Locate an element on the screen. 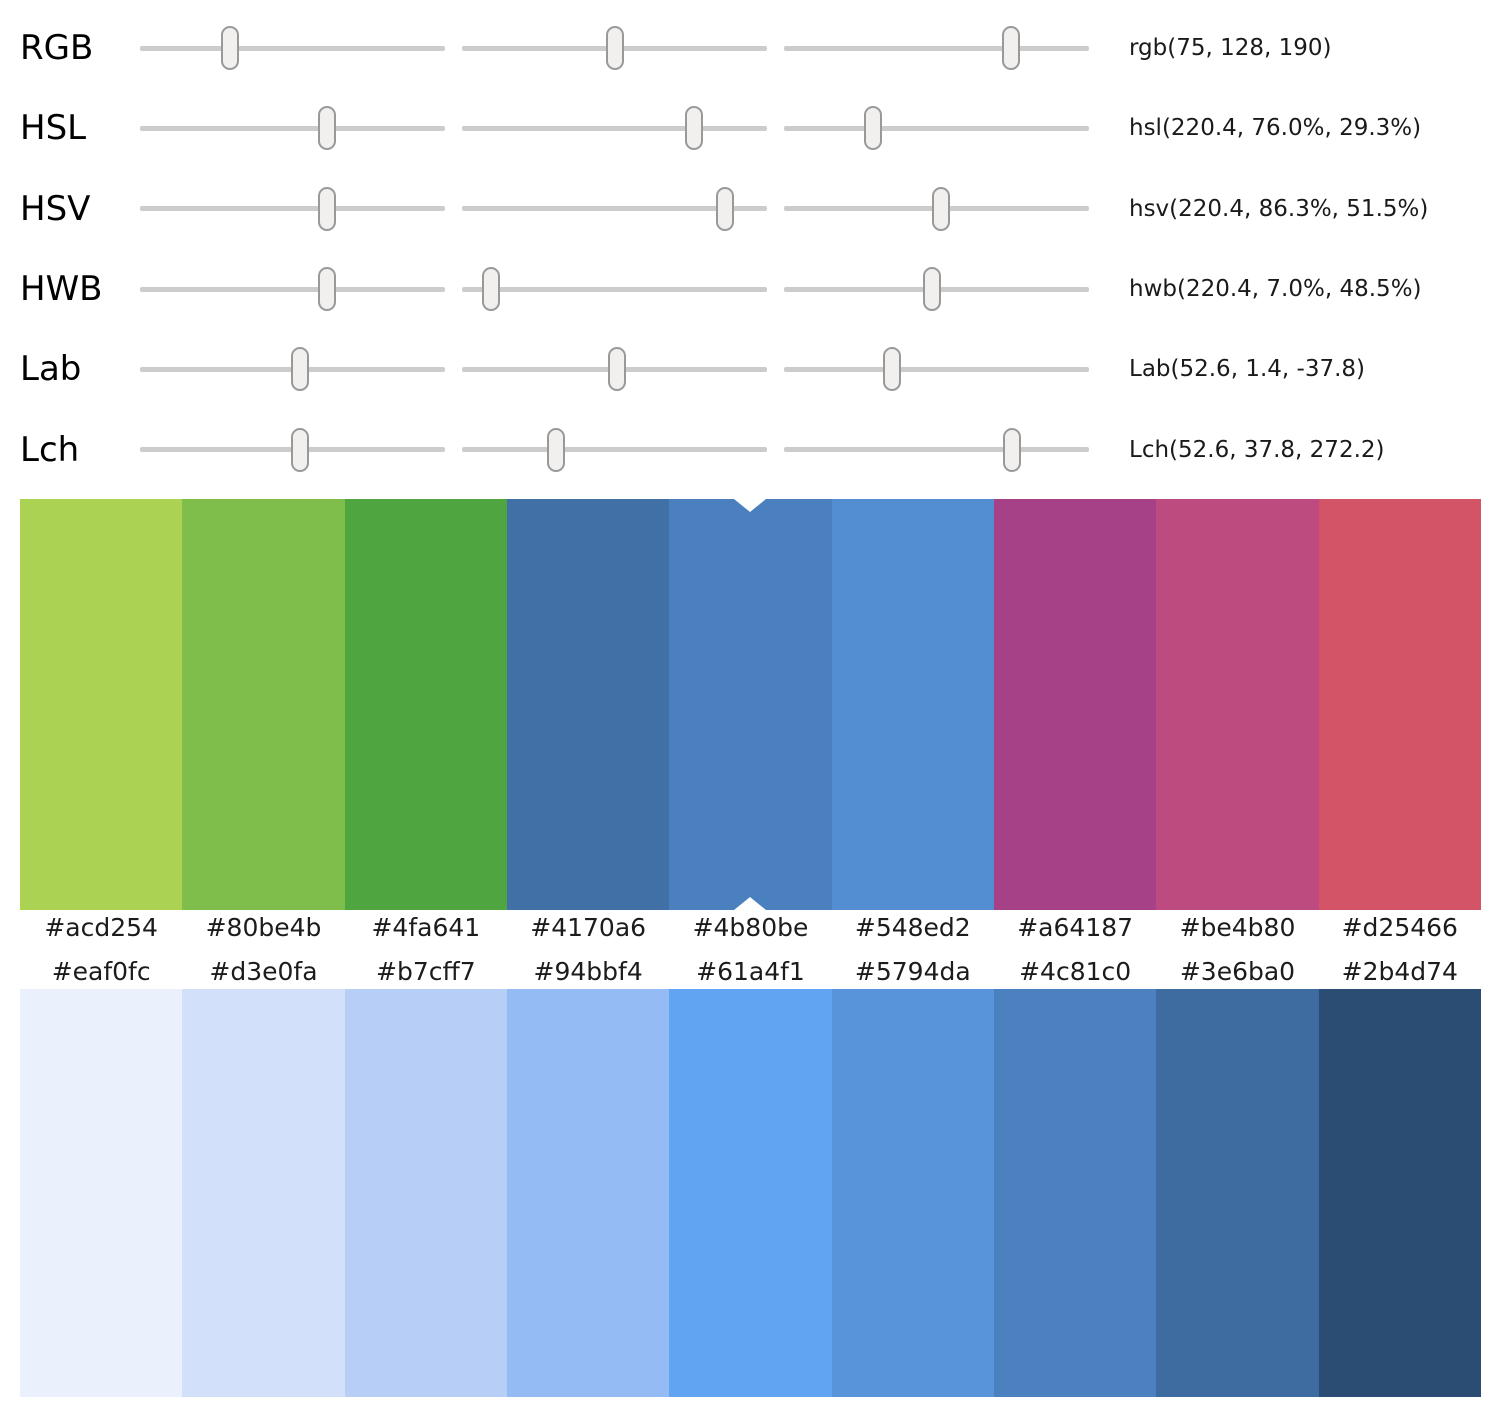 This screenshot has height=1415, width=1501. hex-label: #a64187 is located at coordinates (1075, 927).